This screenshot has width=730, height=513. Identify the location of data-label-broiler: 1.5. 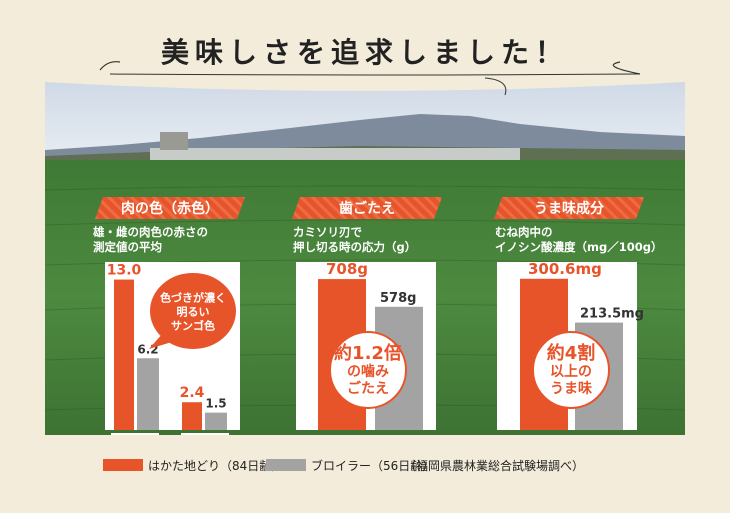
(215, 404).